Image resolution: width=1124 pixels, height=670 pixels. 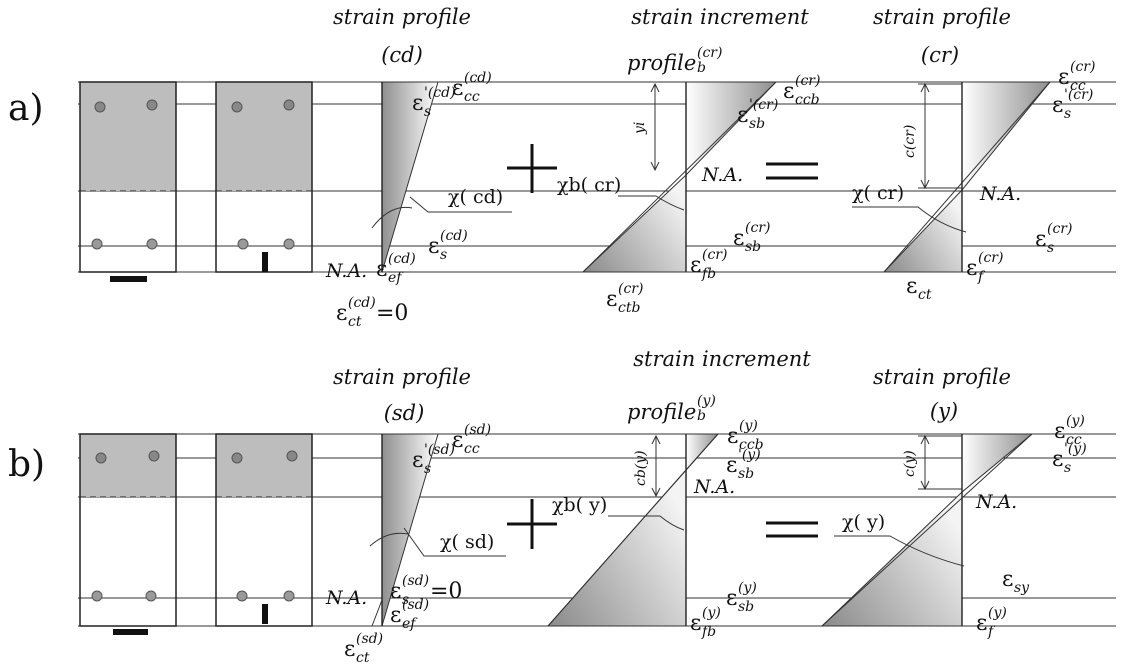 I want to click on title-a-mid-sub: b, so click(x=701, y=68).